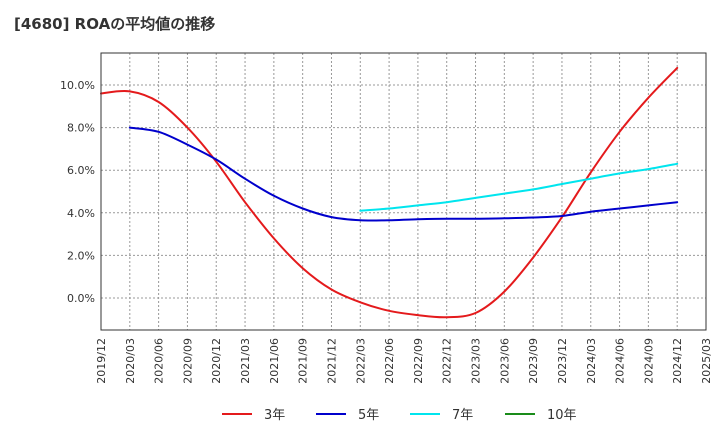 The width and height of the screenshot is (720, 440). I want to click on x-tick-label: 2020/03, so click(130, 361).